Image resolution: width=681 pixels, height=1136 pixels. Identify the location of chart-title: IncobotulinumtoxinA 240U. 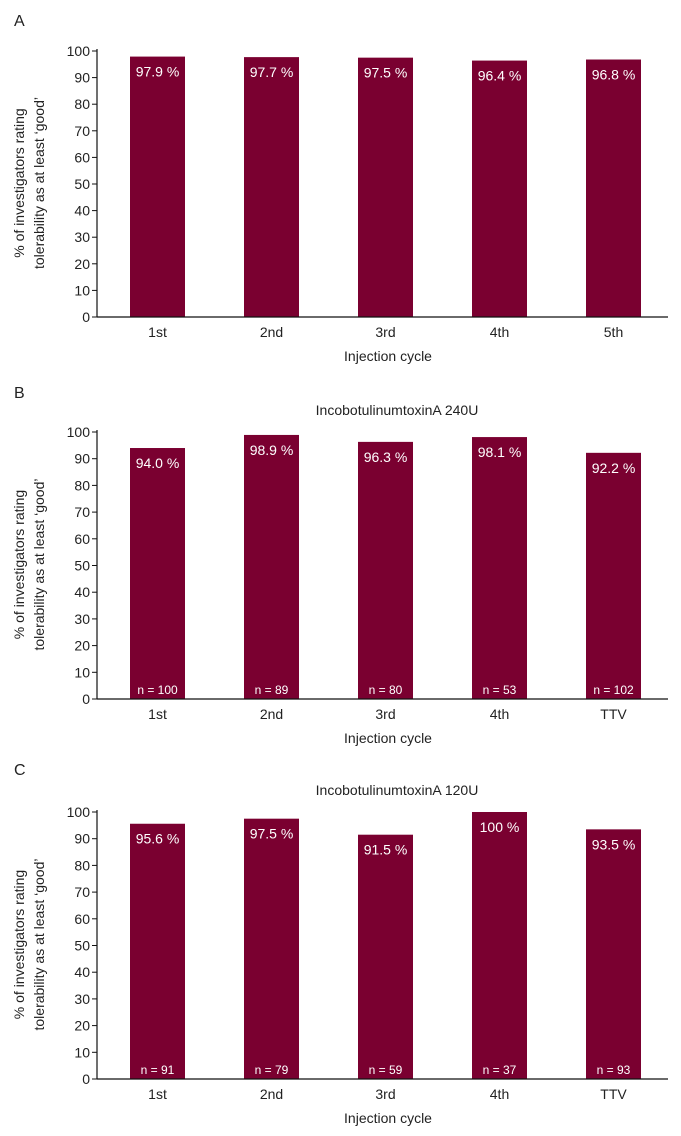
(397, 410).